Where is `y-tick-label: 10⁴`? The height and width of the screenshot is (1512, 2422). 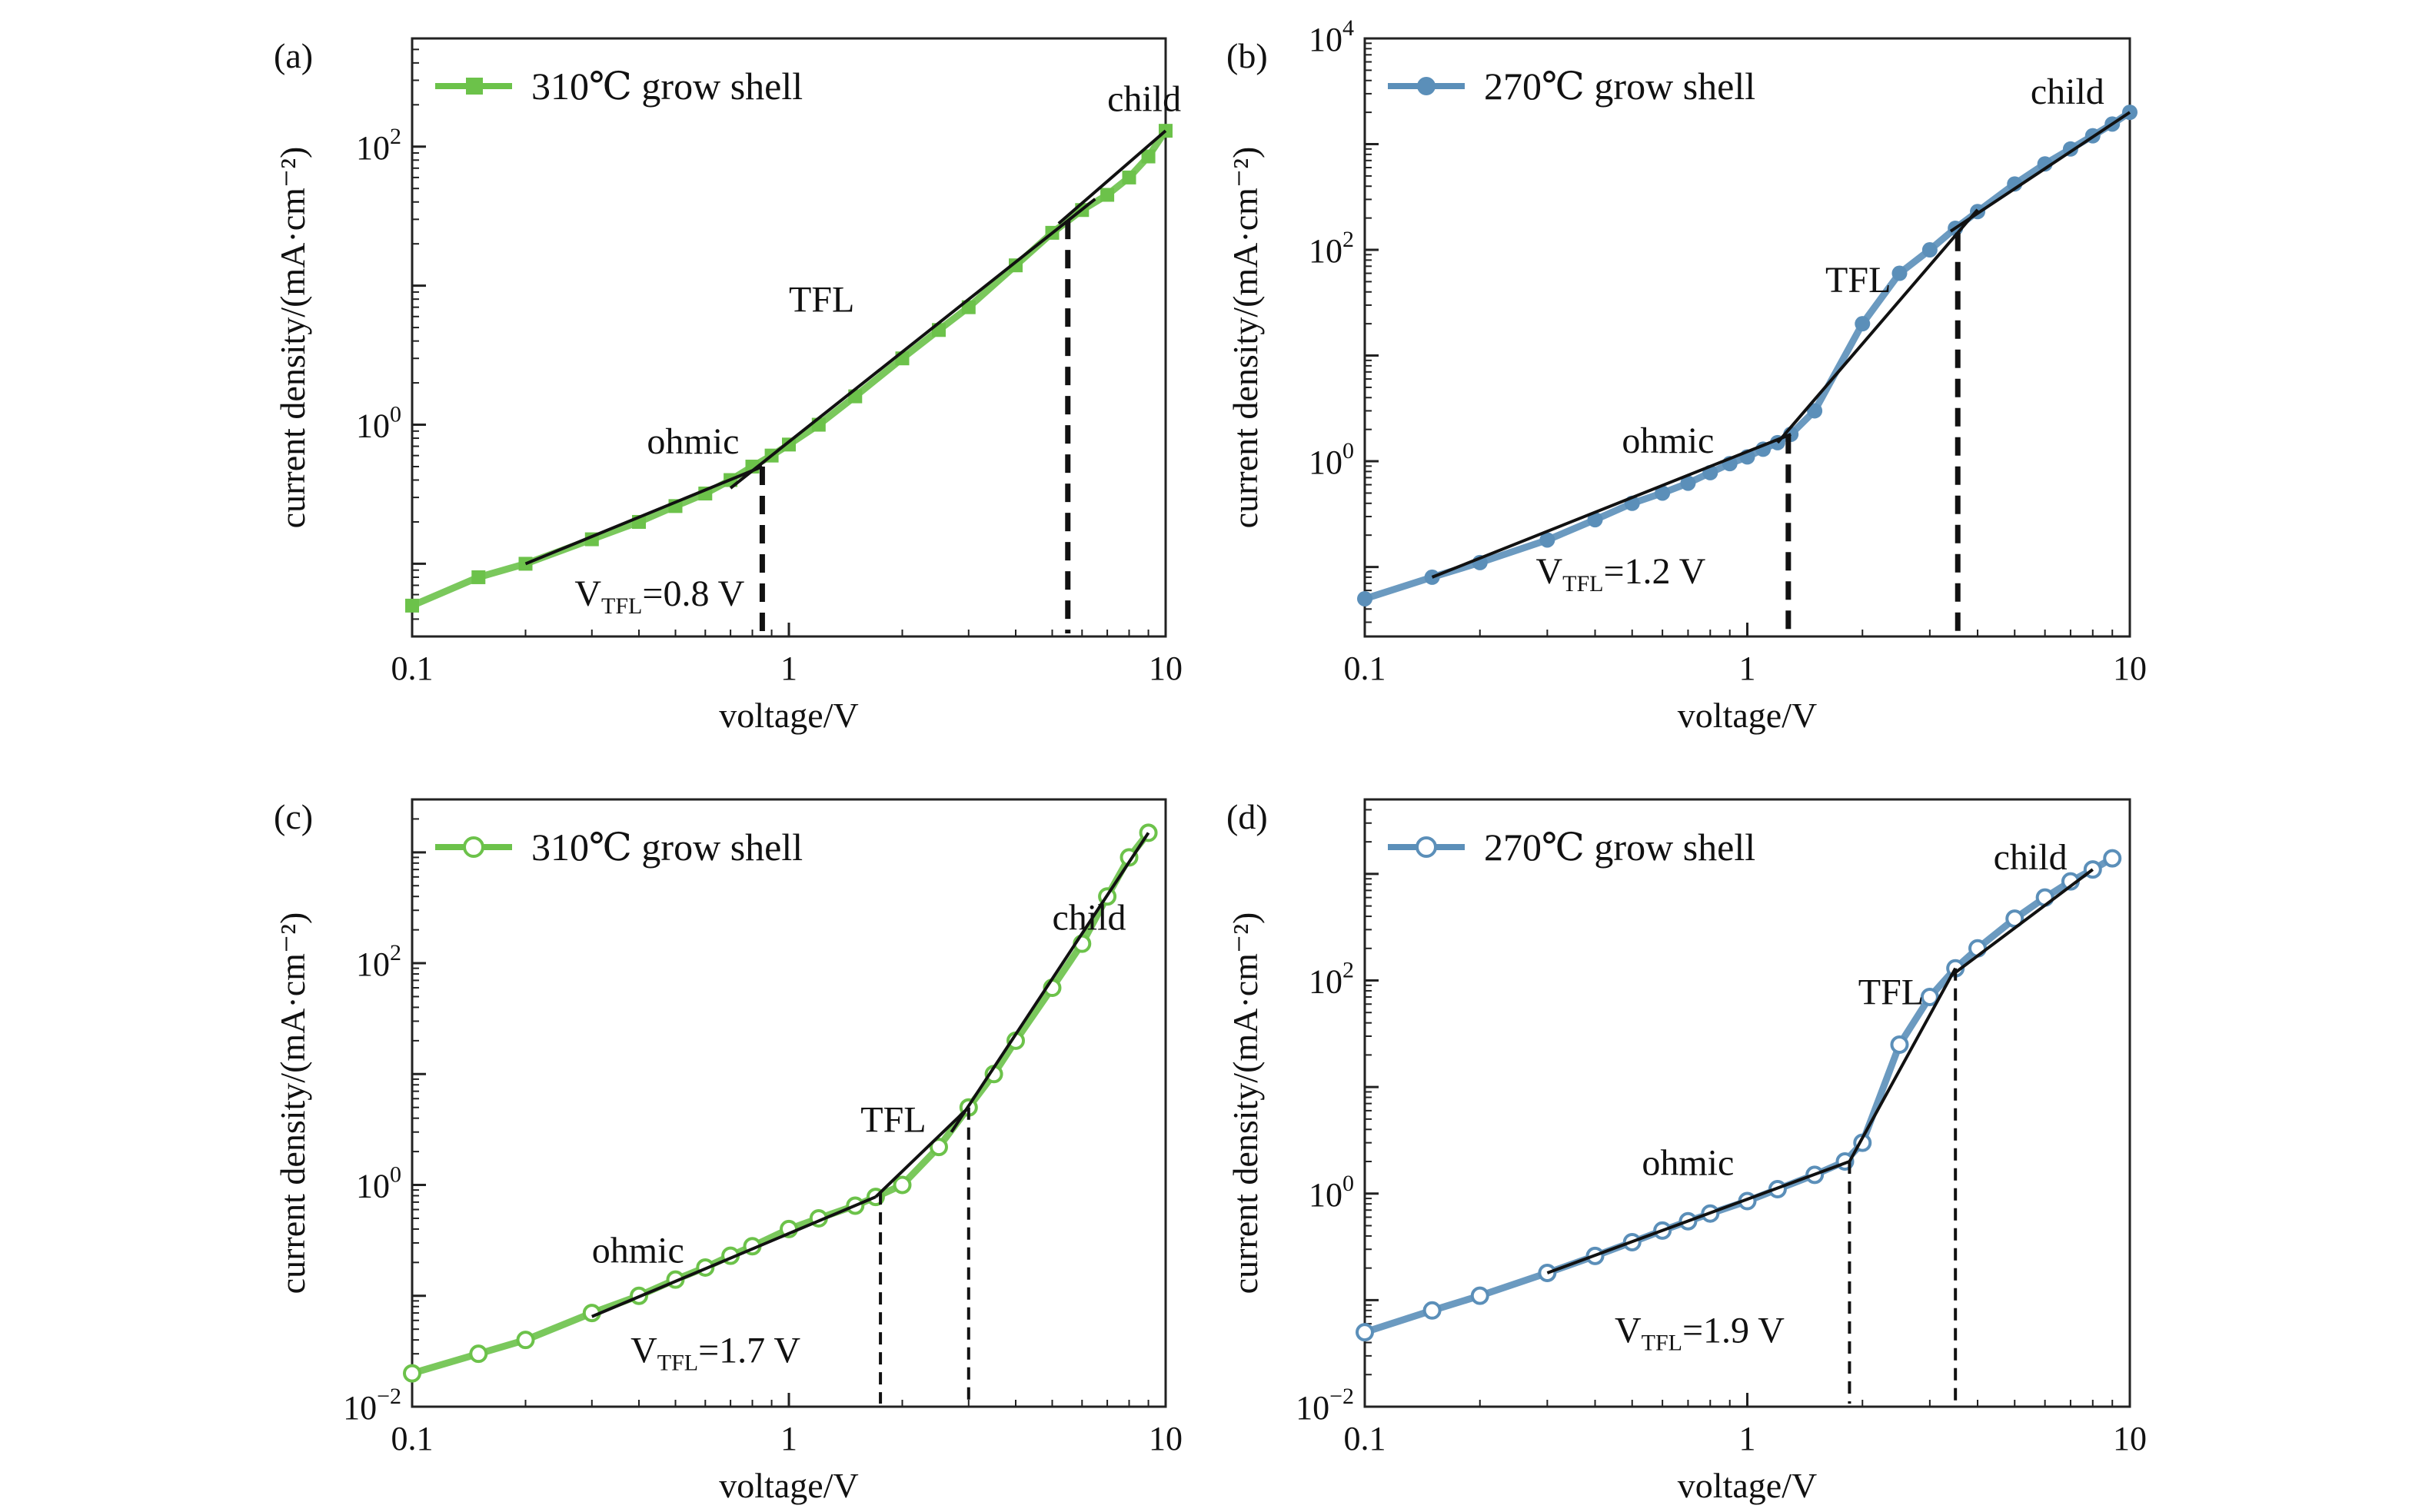 y-tick-label: 10⁴ is located at coordinates (1331, 36).